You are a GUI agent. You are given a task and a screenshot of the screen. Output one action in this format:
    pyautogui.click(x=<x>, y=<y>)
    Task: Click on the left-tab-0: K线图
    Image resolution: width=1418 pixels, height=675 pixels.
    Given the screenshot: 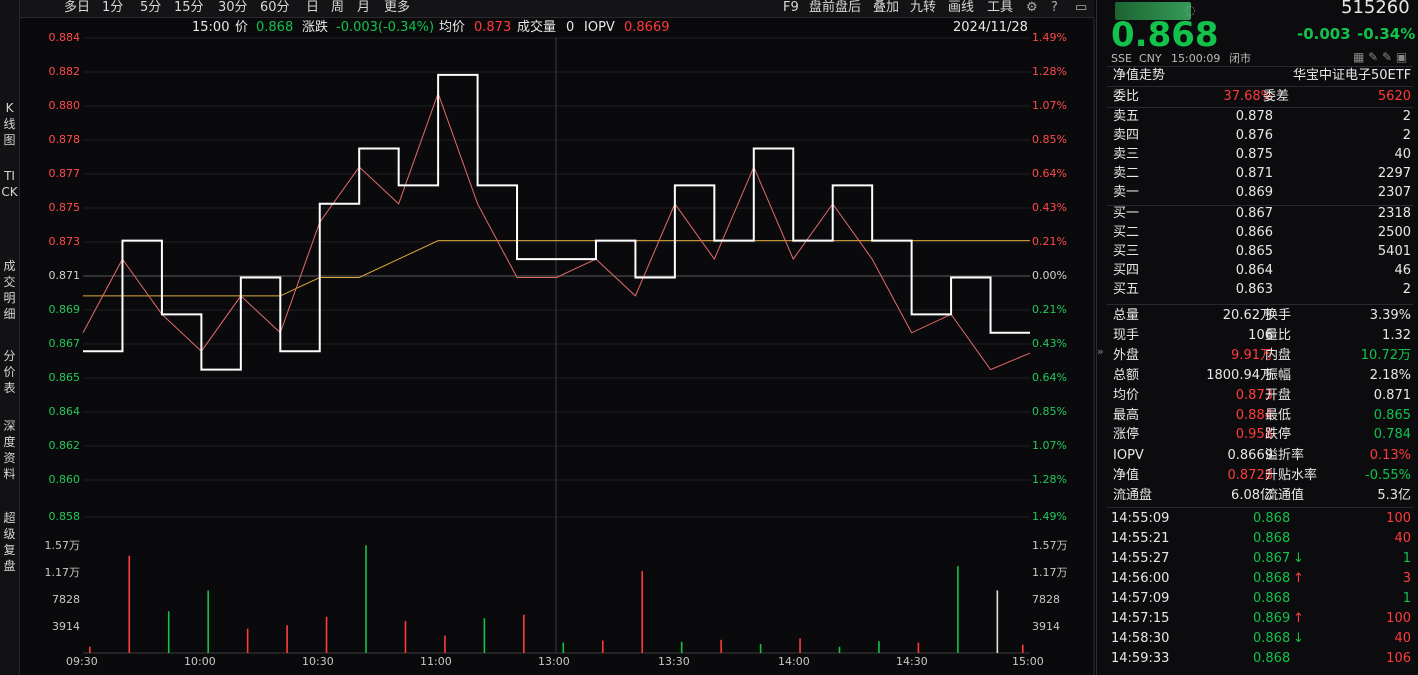 What is the action you would take?
    pyautogui.click(x=9, y=124)
    